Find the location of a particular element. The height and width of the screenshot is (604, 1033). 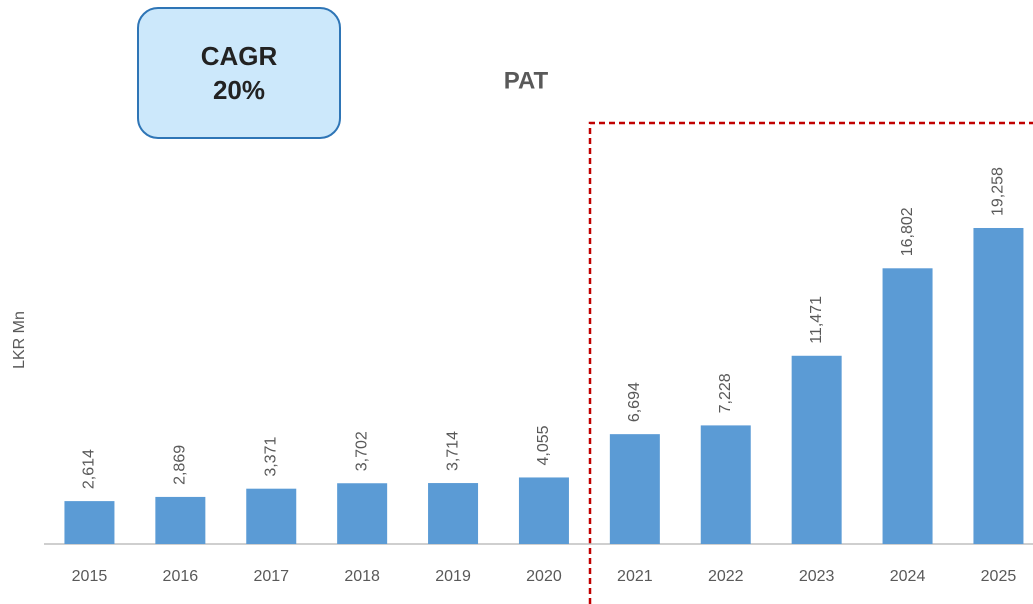

data-label: 7,228 is located at coordinates (725, 393).